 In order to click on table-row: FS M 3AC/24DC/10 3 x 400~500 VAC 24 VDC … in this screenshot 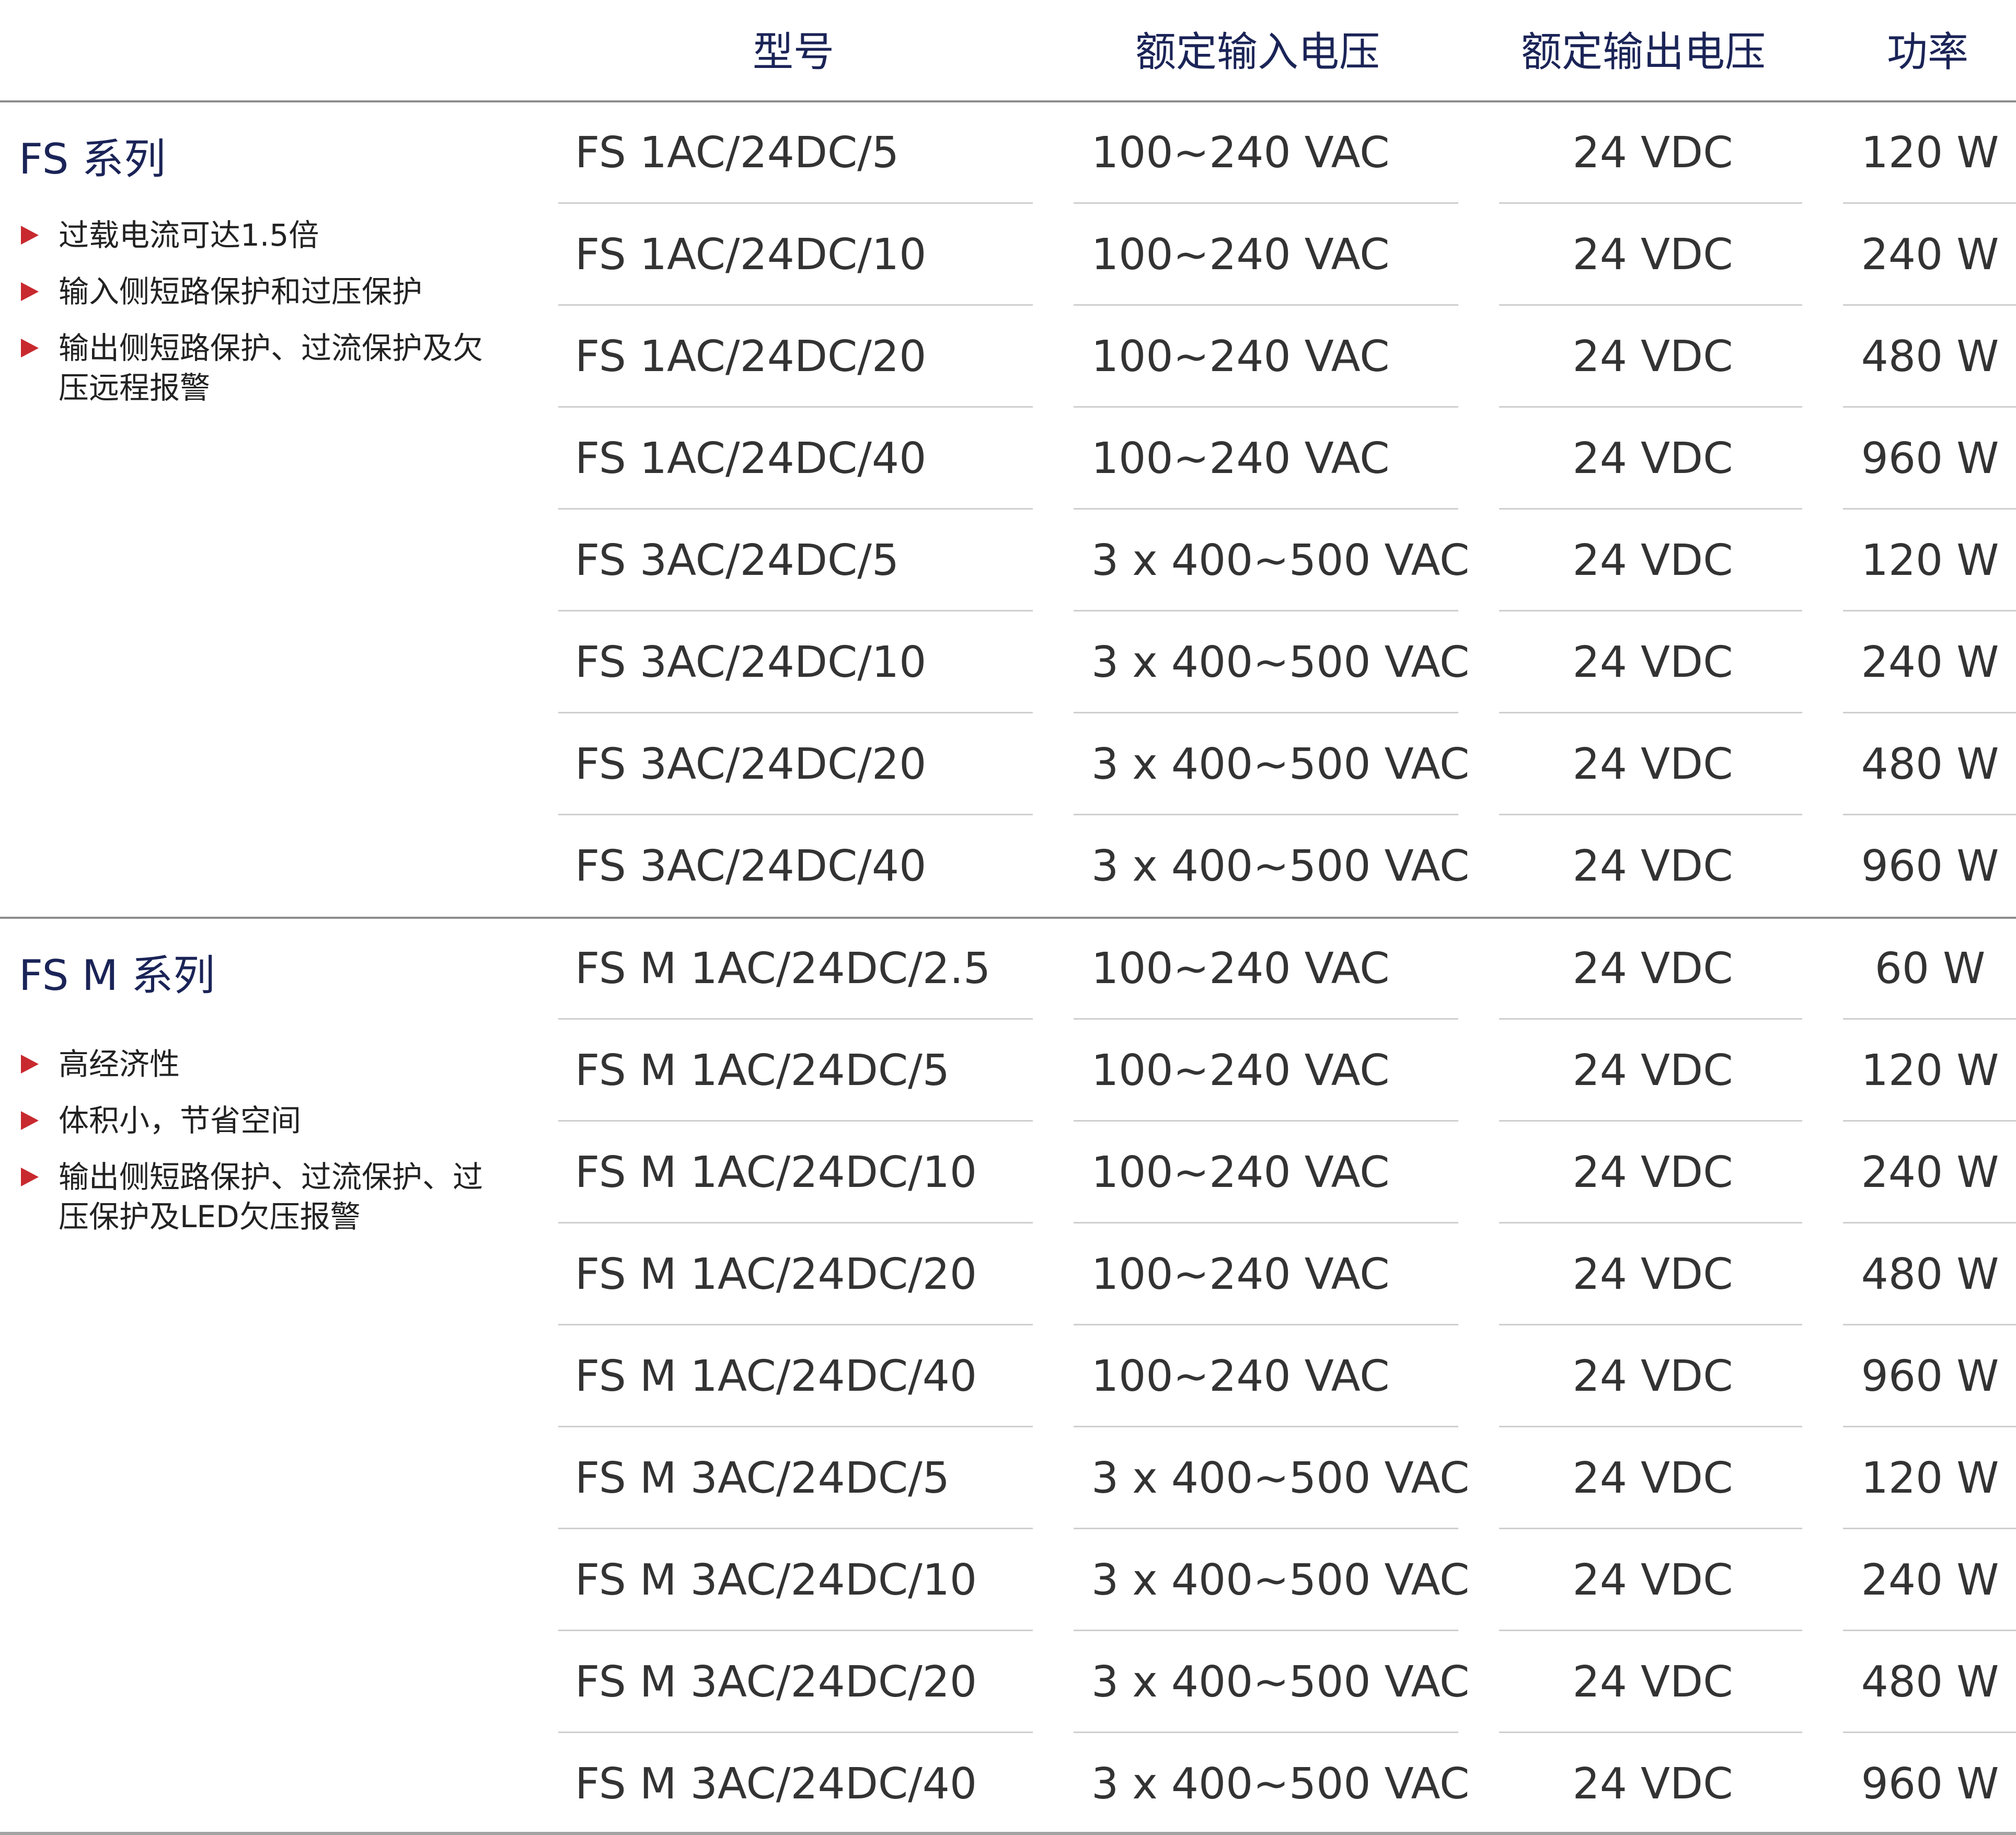, I will do `click(1008, 1580)`.